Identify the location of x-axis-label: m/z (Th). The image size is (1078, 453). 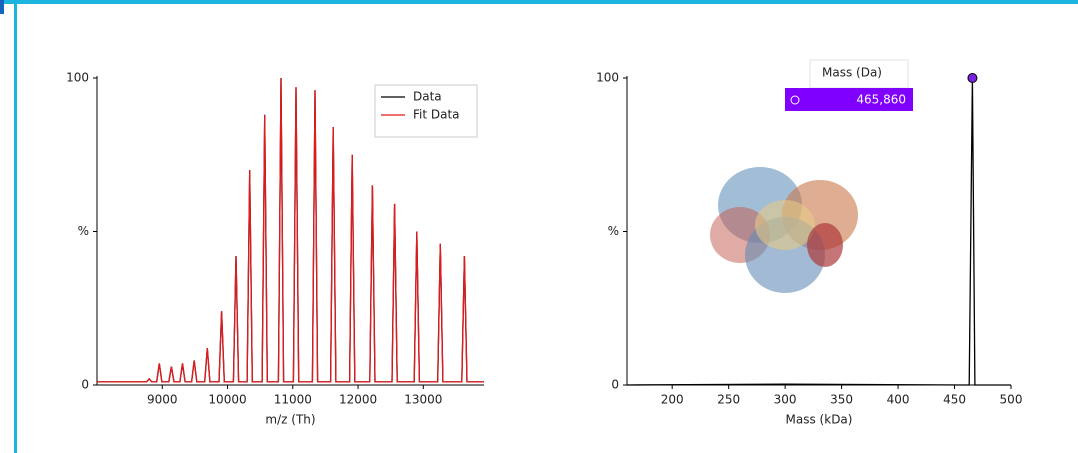
(290, 420).